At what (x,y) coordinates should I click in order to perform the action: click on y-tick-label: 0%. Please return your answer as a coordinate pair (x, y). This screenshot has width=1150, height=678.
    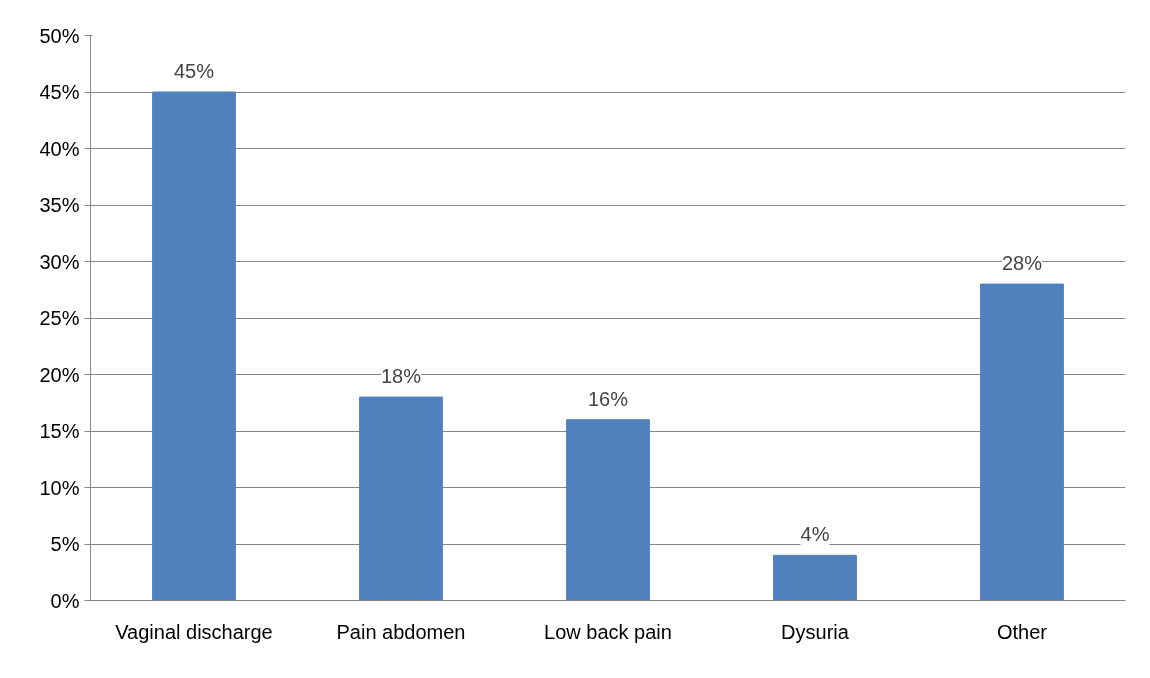
    Looking at the image, I should click on (65, 600).